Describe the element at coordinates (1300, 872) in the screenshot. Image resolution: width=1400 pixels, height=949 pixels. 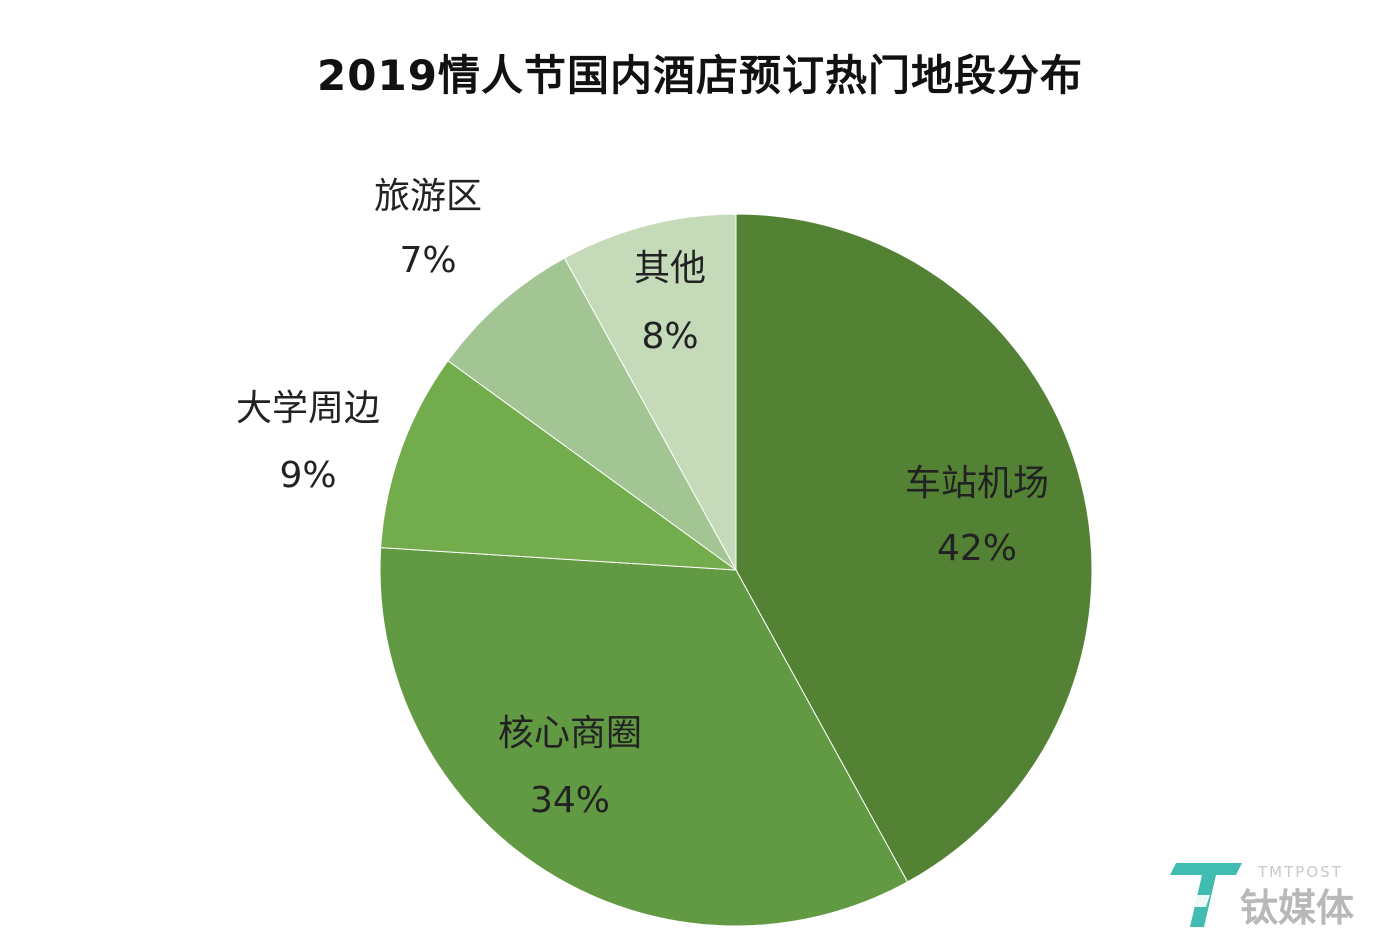
I see `svg-text: TMTPOST` at that location.